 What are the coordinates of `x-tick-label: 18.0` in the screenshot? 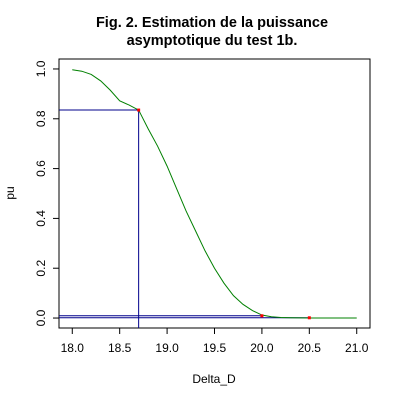 It's located at (73, 348).